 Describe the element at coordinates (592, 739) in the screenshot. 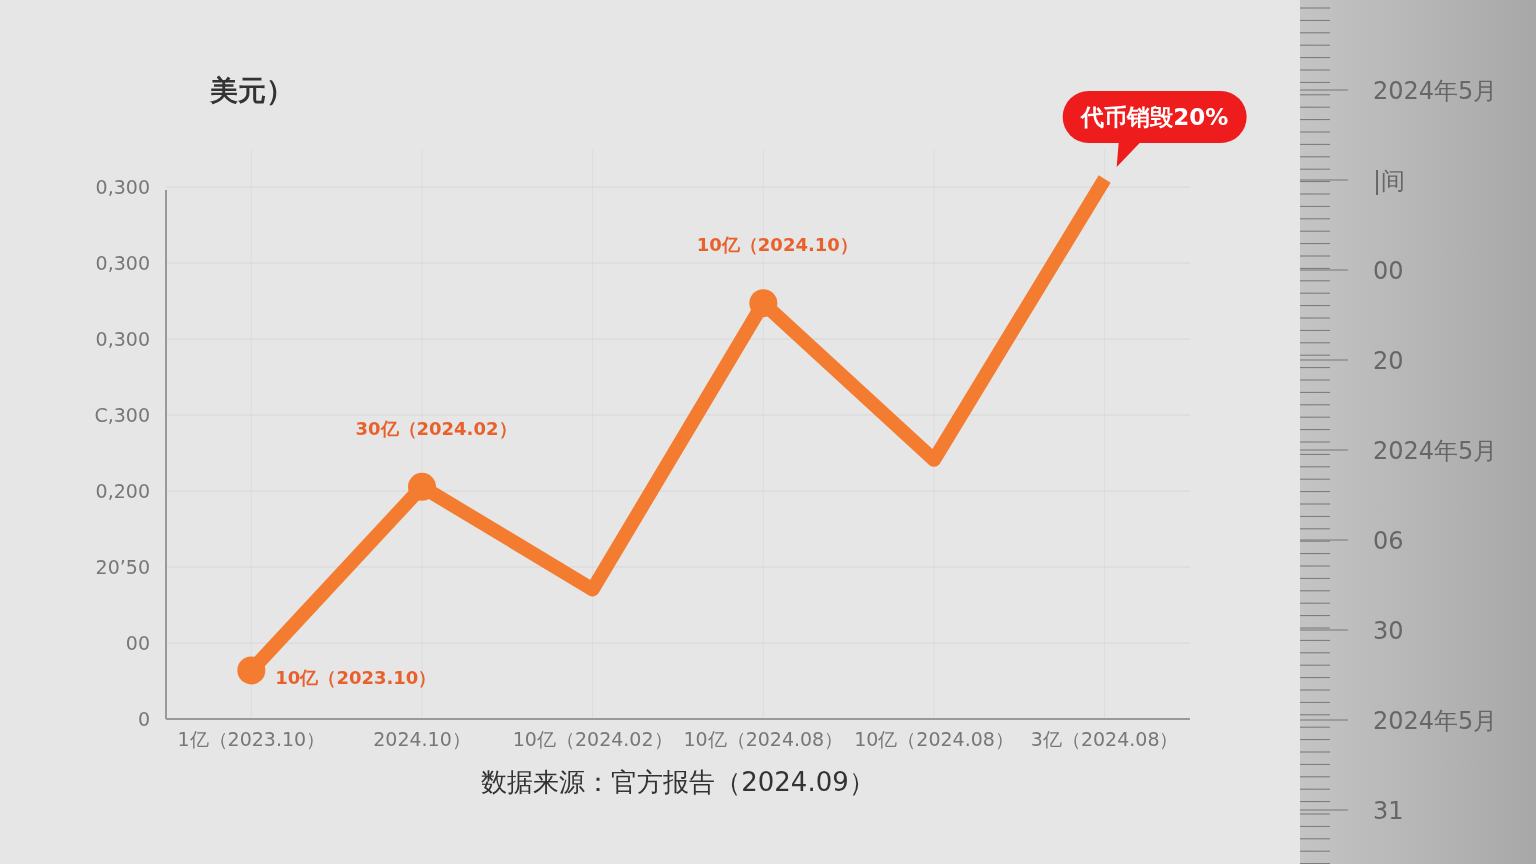

I see `x-tick-label: 10亿（2024.02）` at that location.